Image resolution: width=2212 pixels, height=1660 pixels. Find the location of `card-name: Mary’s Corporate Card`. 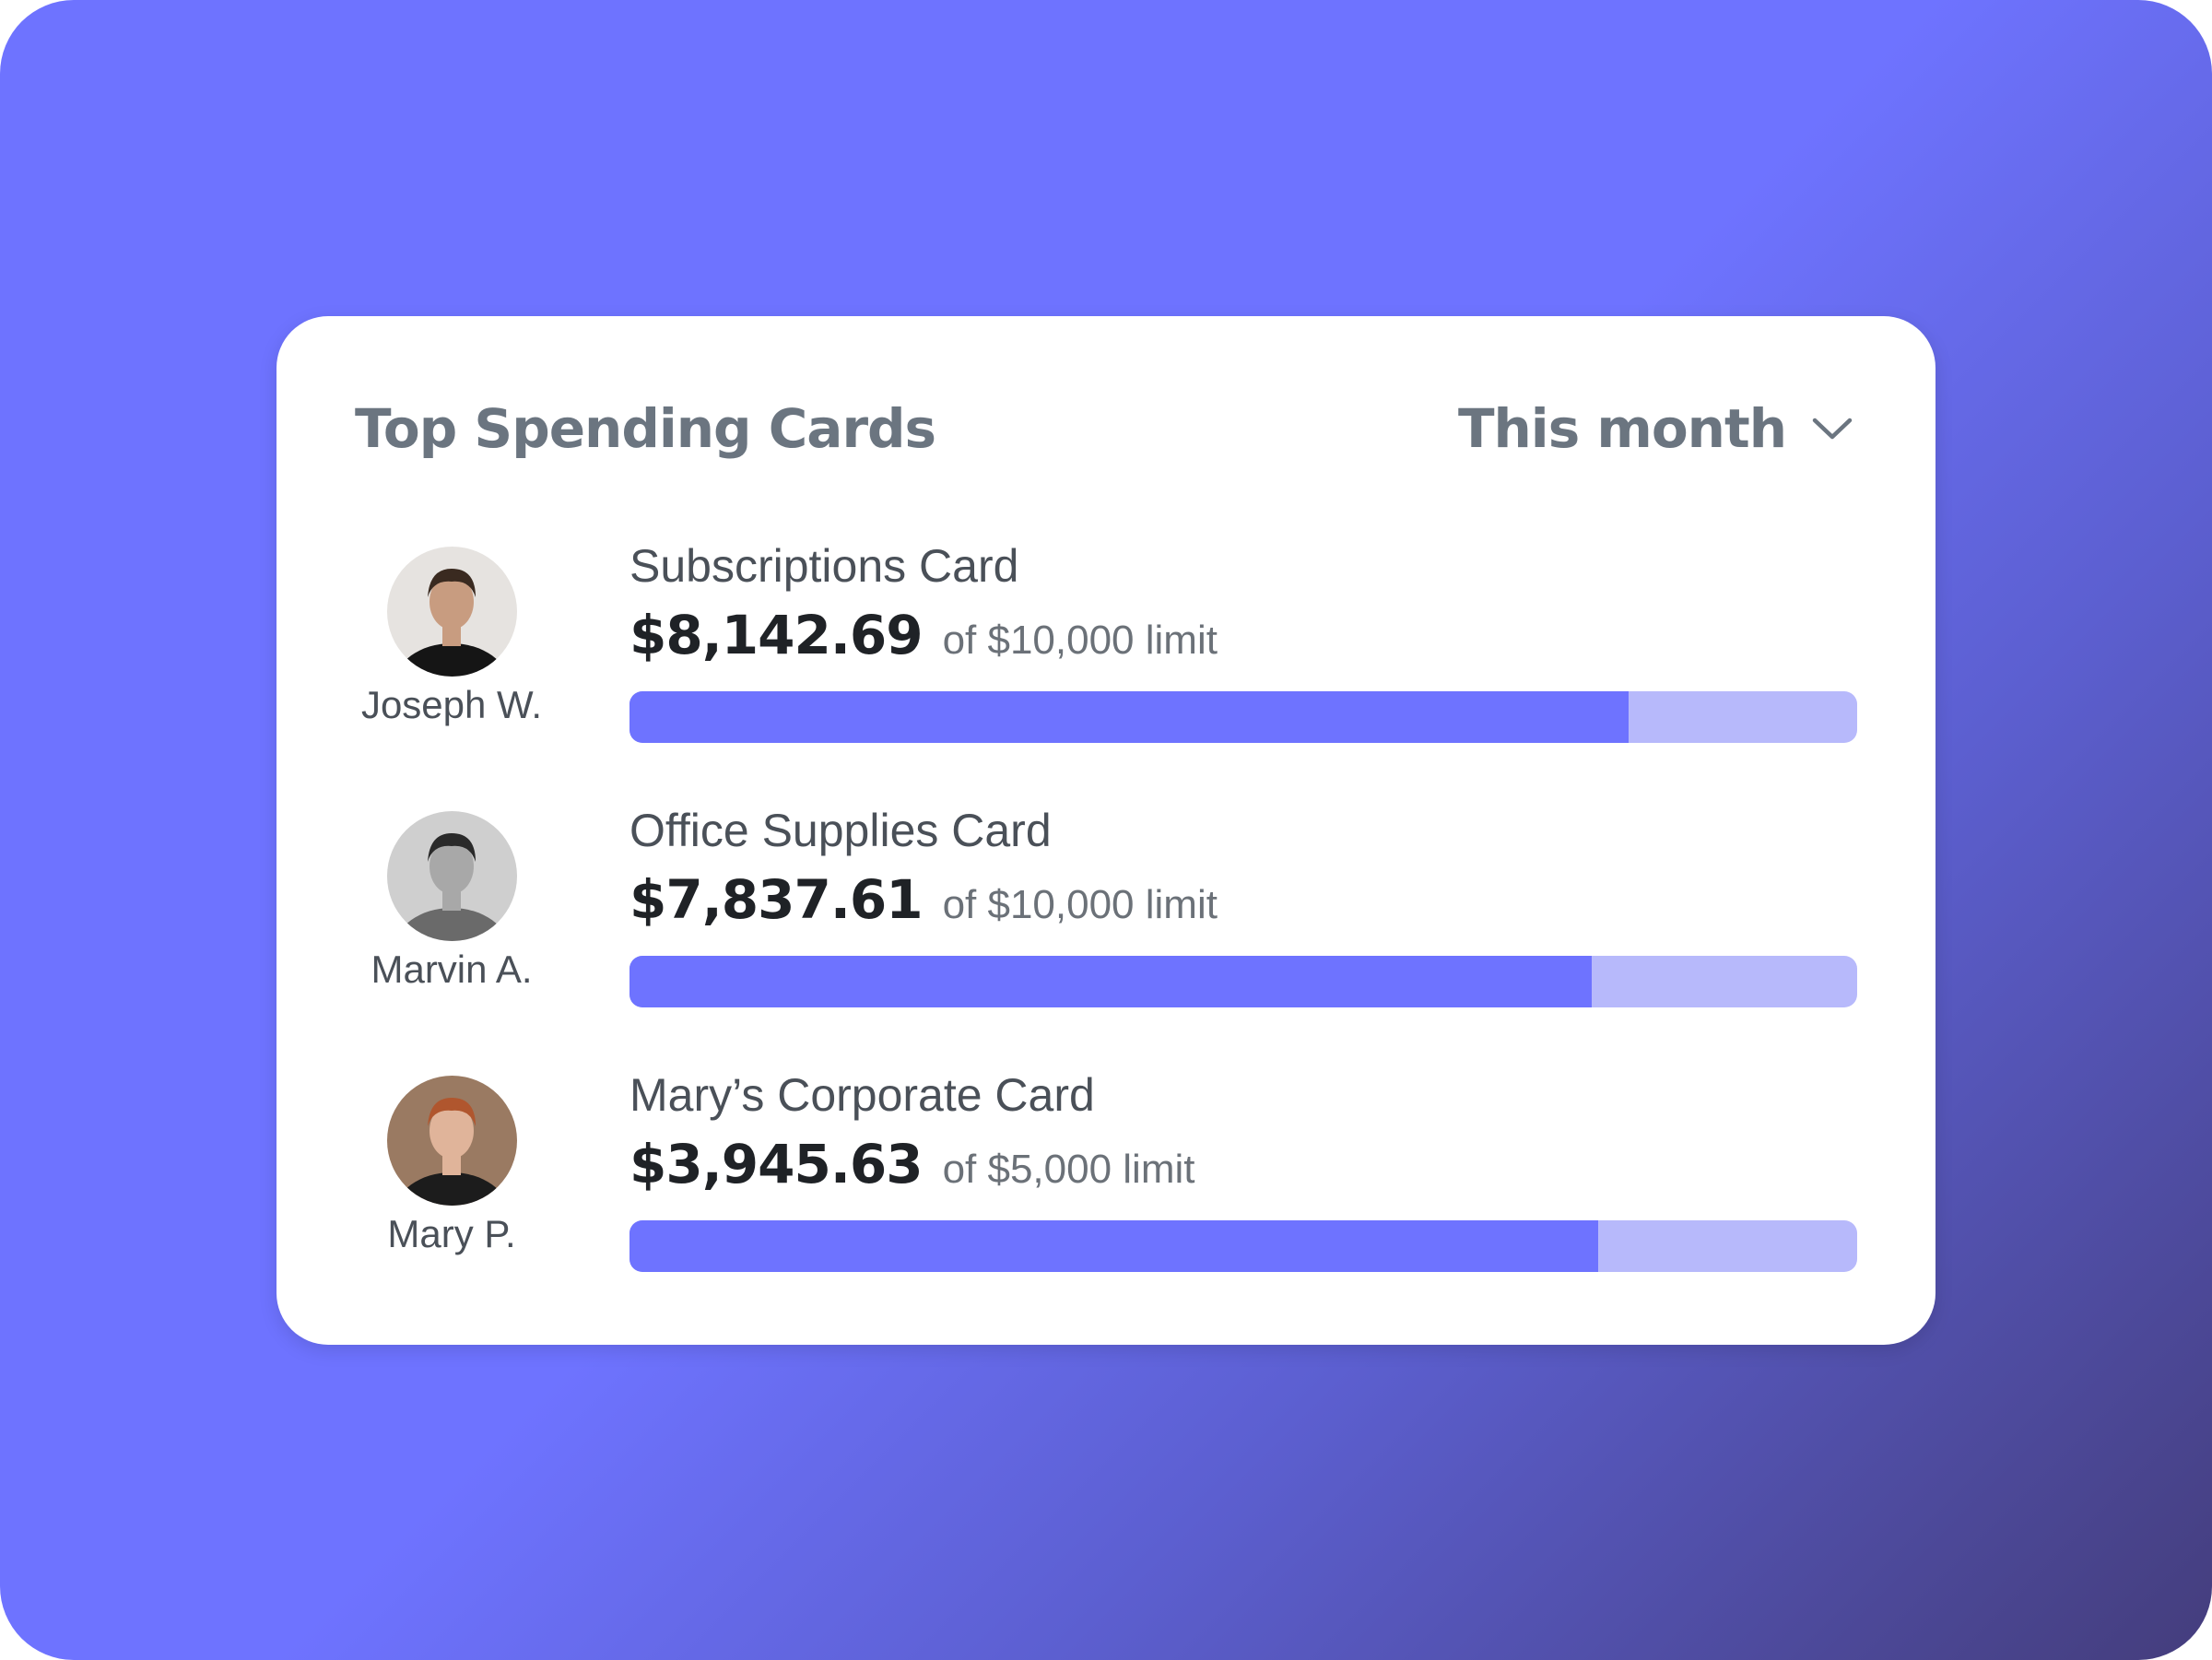

card-name: Mary’s Corporate Card is located at coordinates (862, 1095).